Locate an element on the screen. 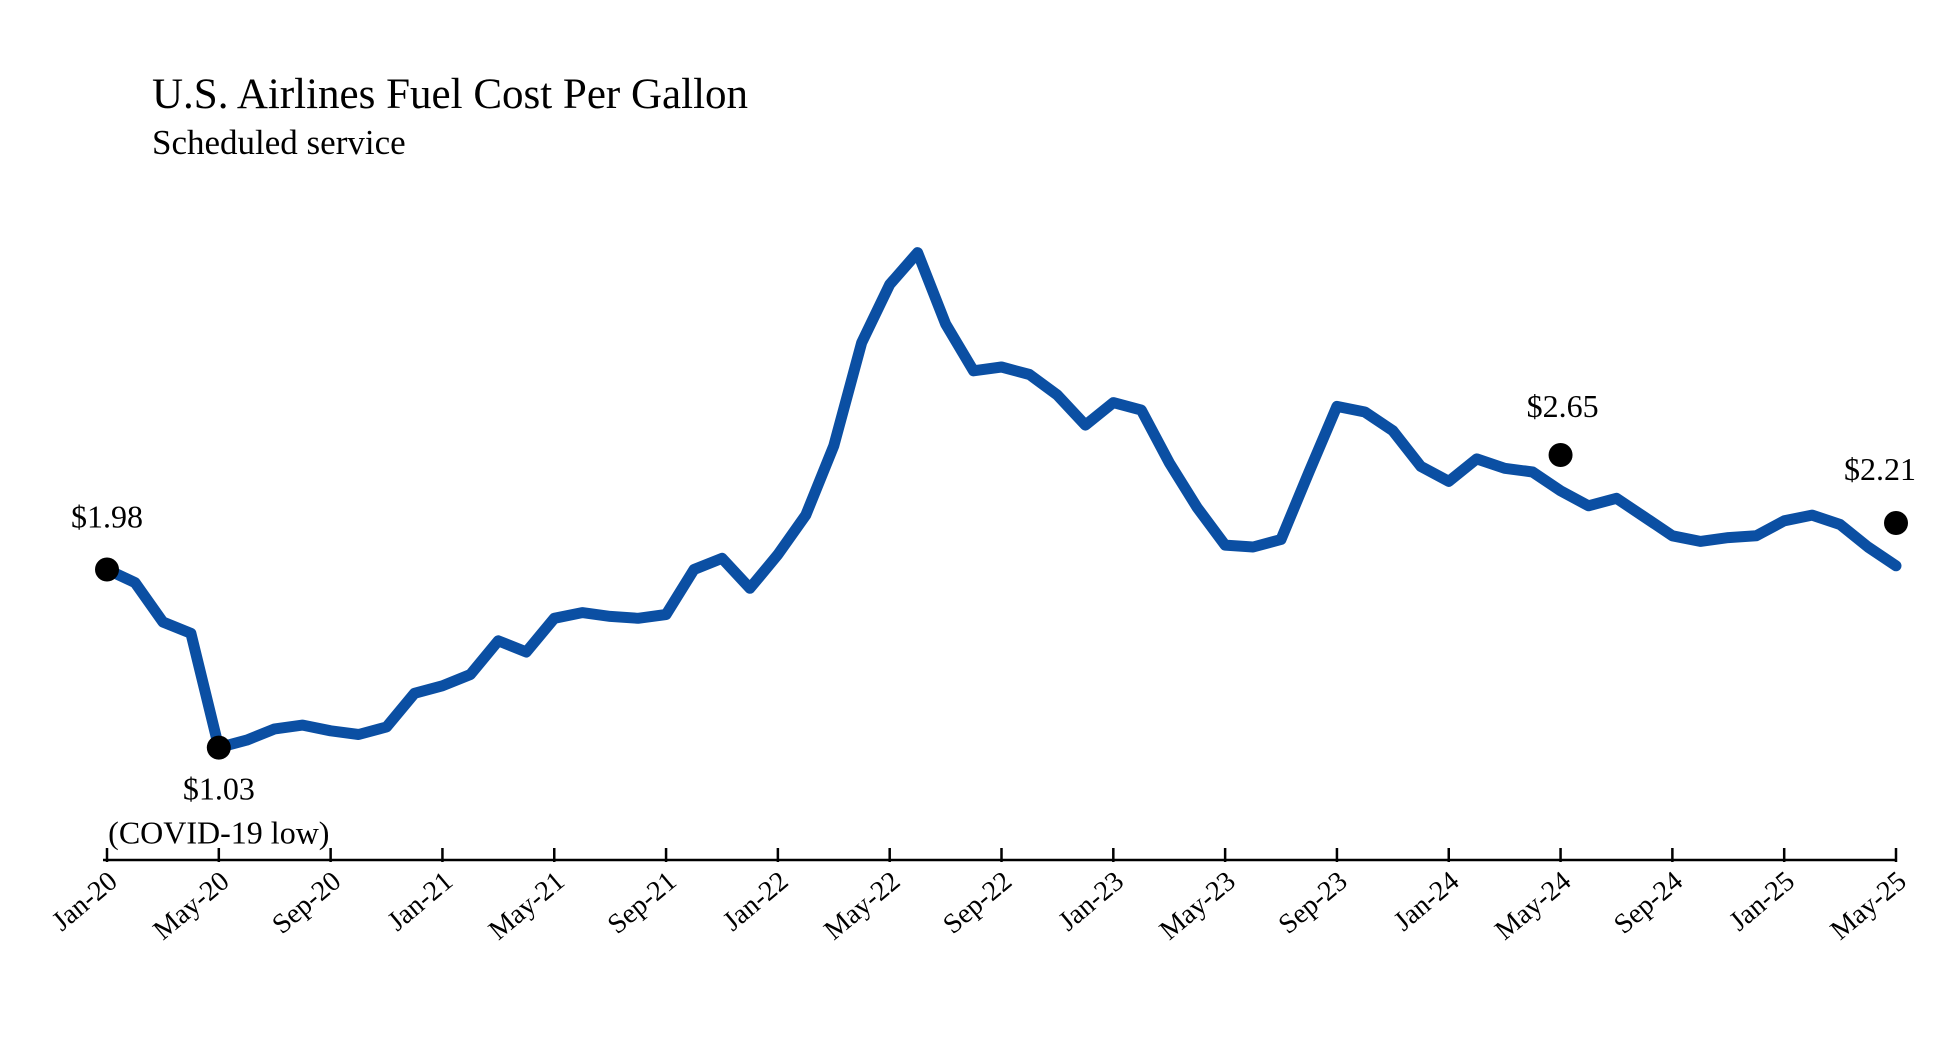  annotation-value-label: $2.21 is located at coordinates (1880, 469).